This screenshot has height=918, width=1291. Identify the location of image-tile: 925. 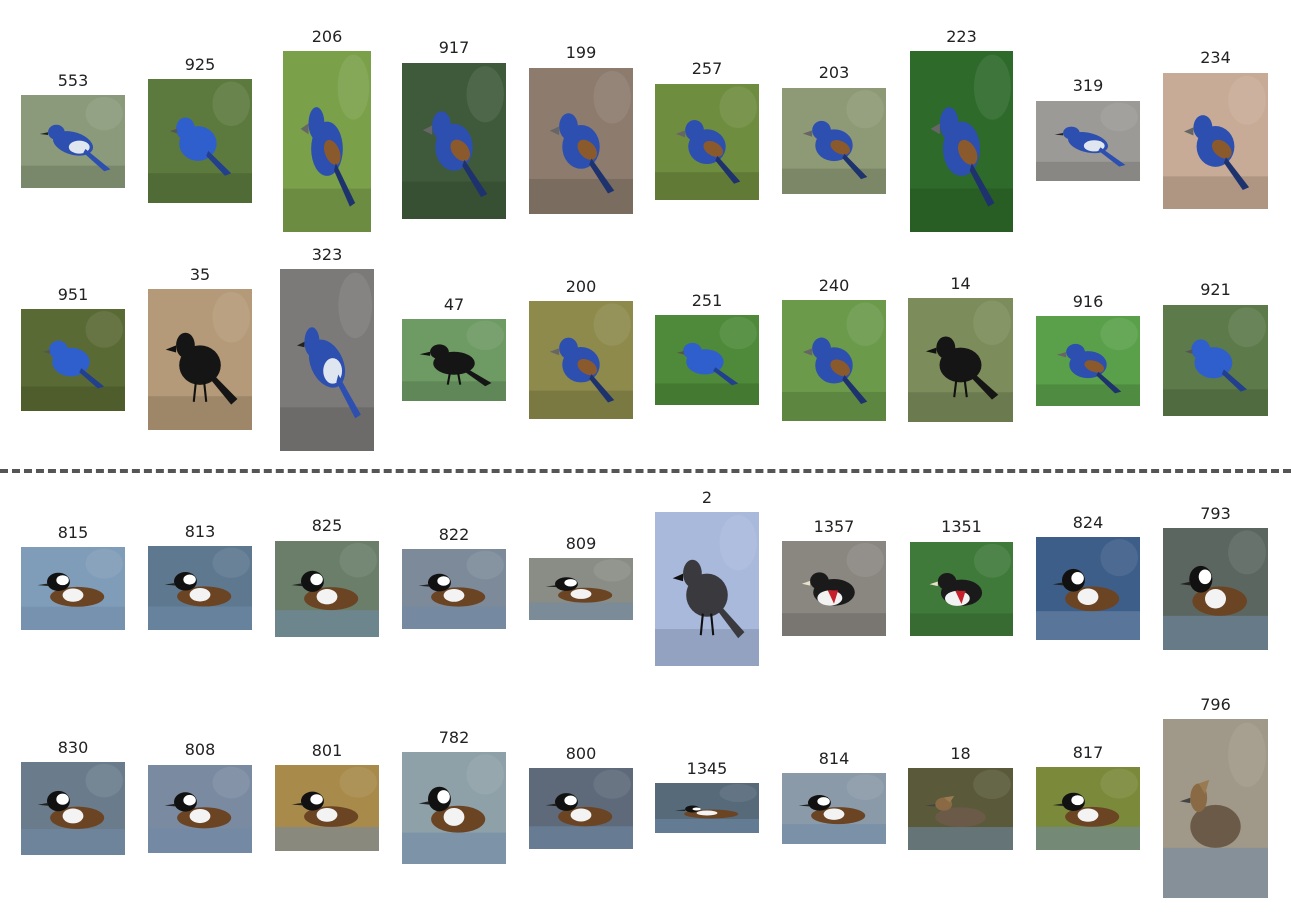
(200, 129).